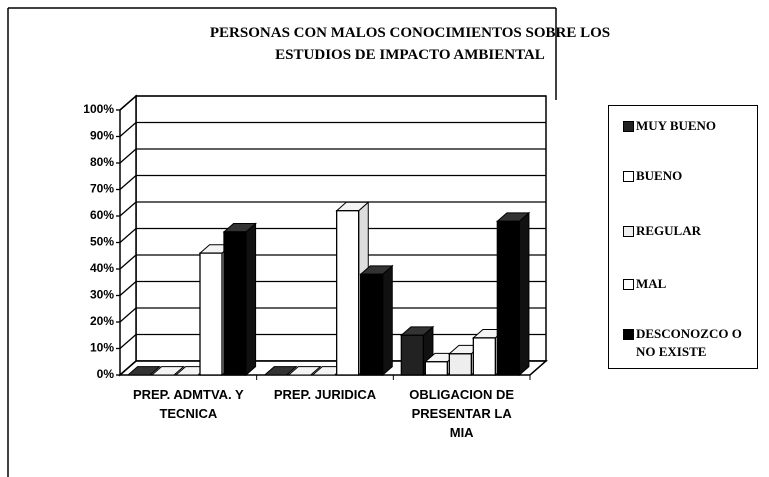 The height and width of the screenshot is (477, 769). I want to click on legend-item: BUENO, so click(689, 176).